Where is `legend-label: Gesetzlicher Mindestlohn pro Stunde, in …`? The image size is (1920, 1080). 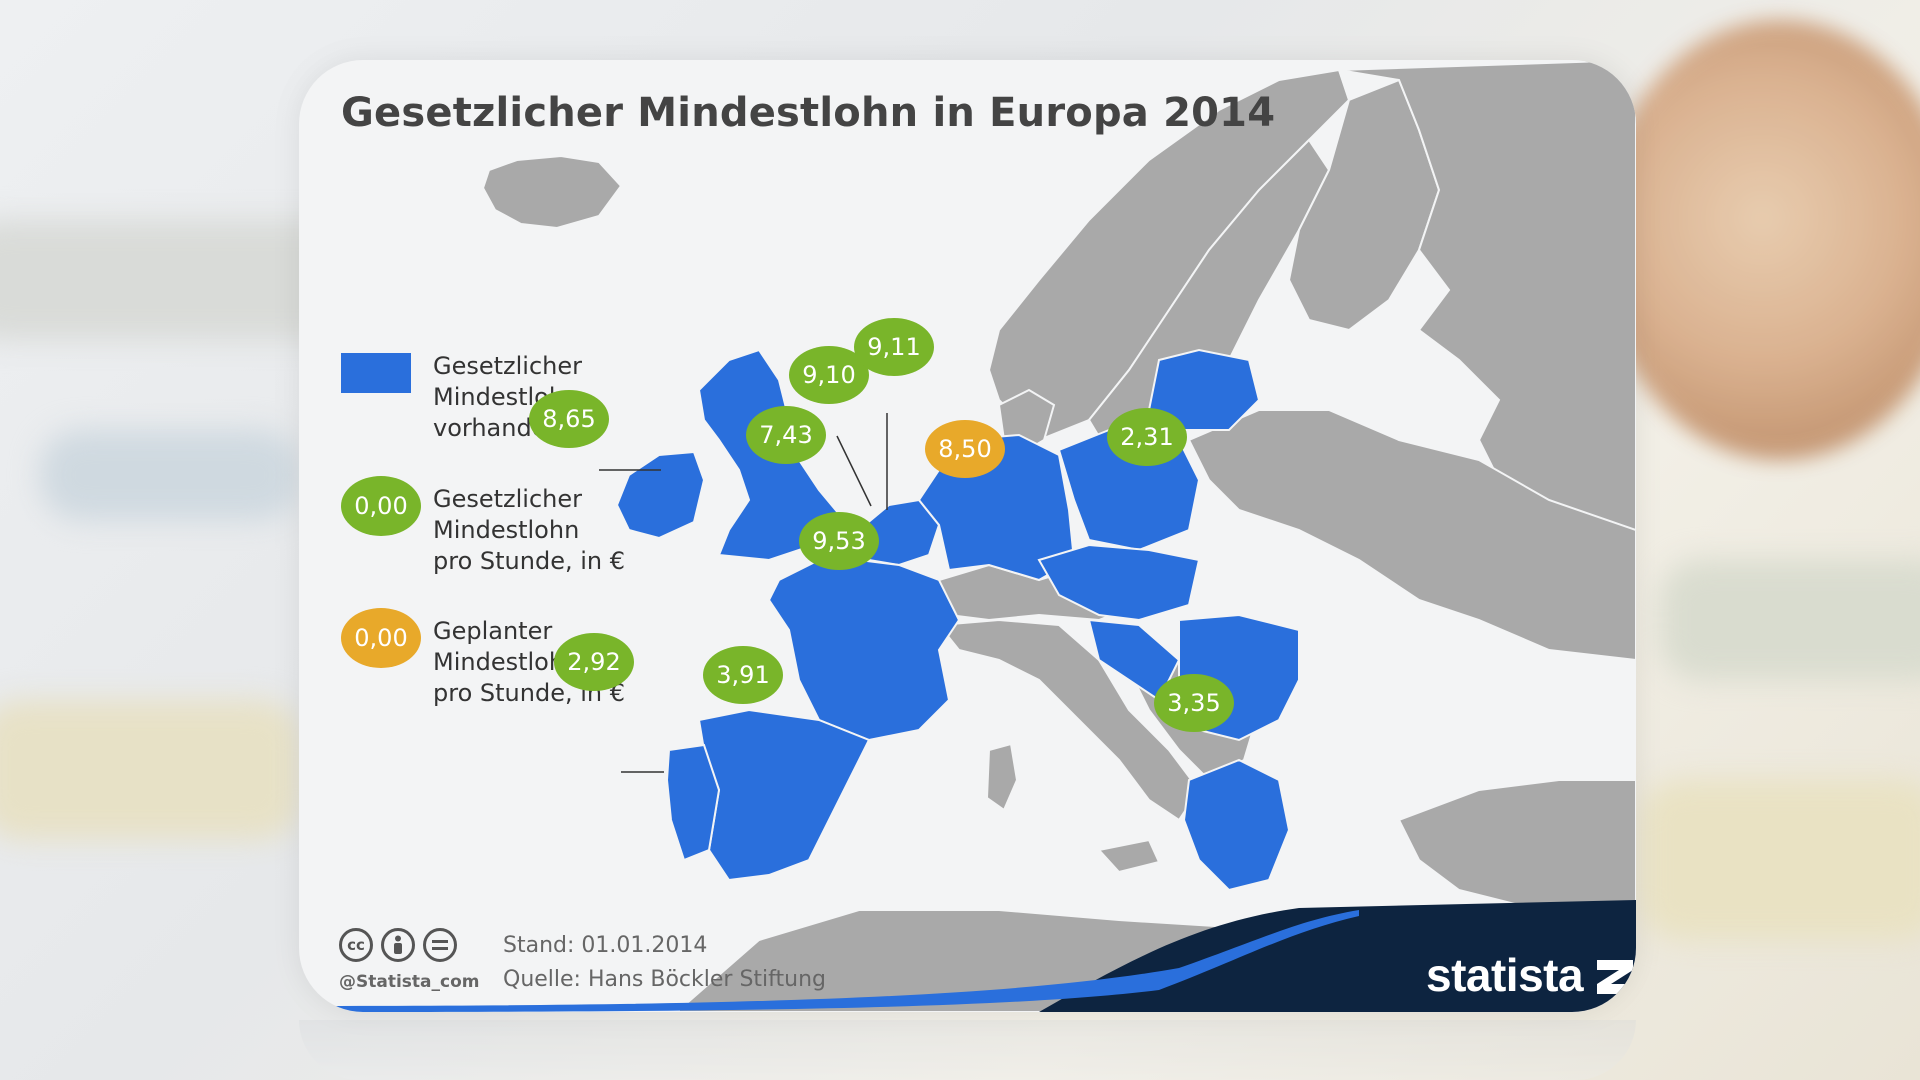
legend-label: Gesetzlicher Mindestlohn pro Stunde, in … is located at coordinates (529, 530).